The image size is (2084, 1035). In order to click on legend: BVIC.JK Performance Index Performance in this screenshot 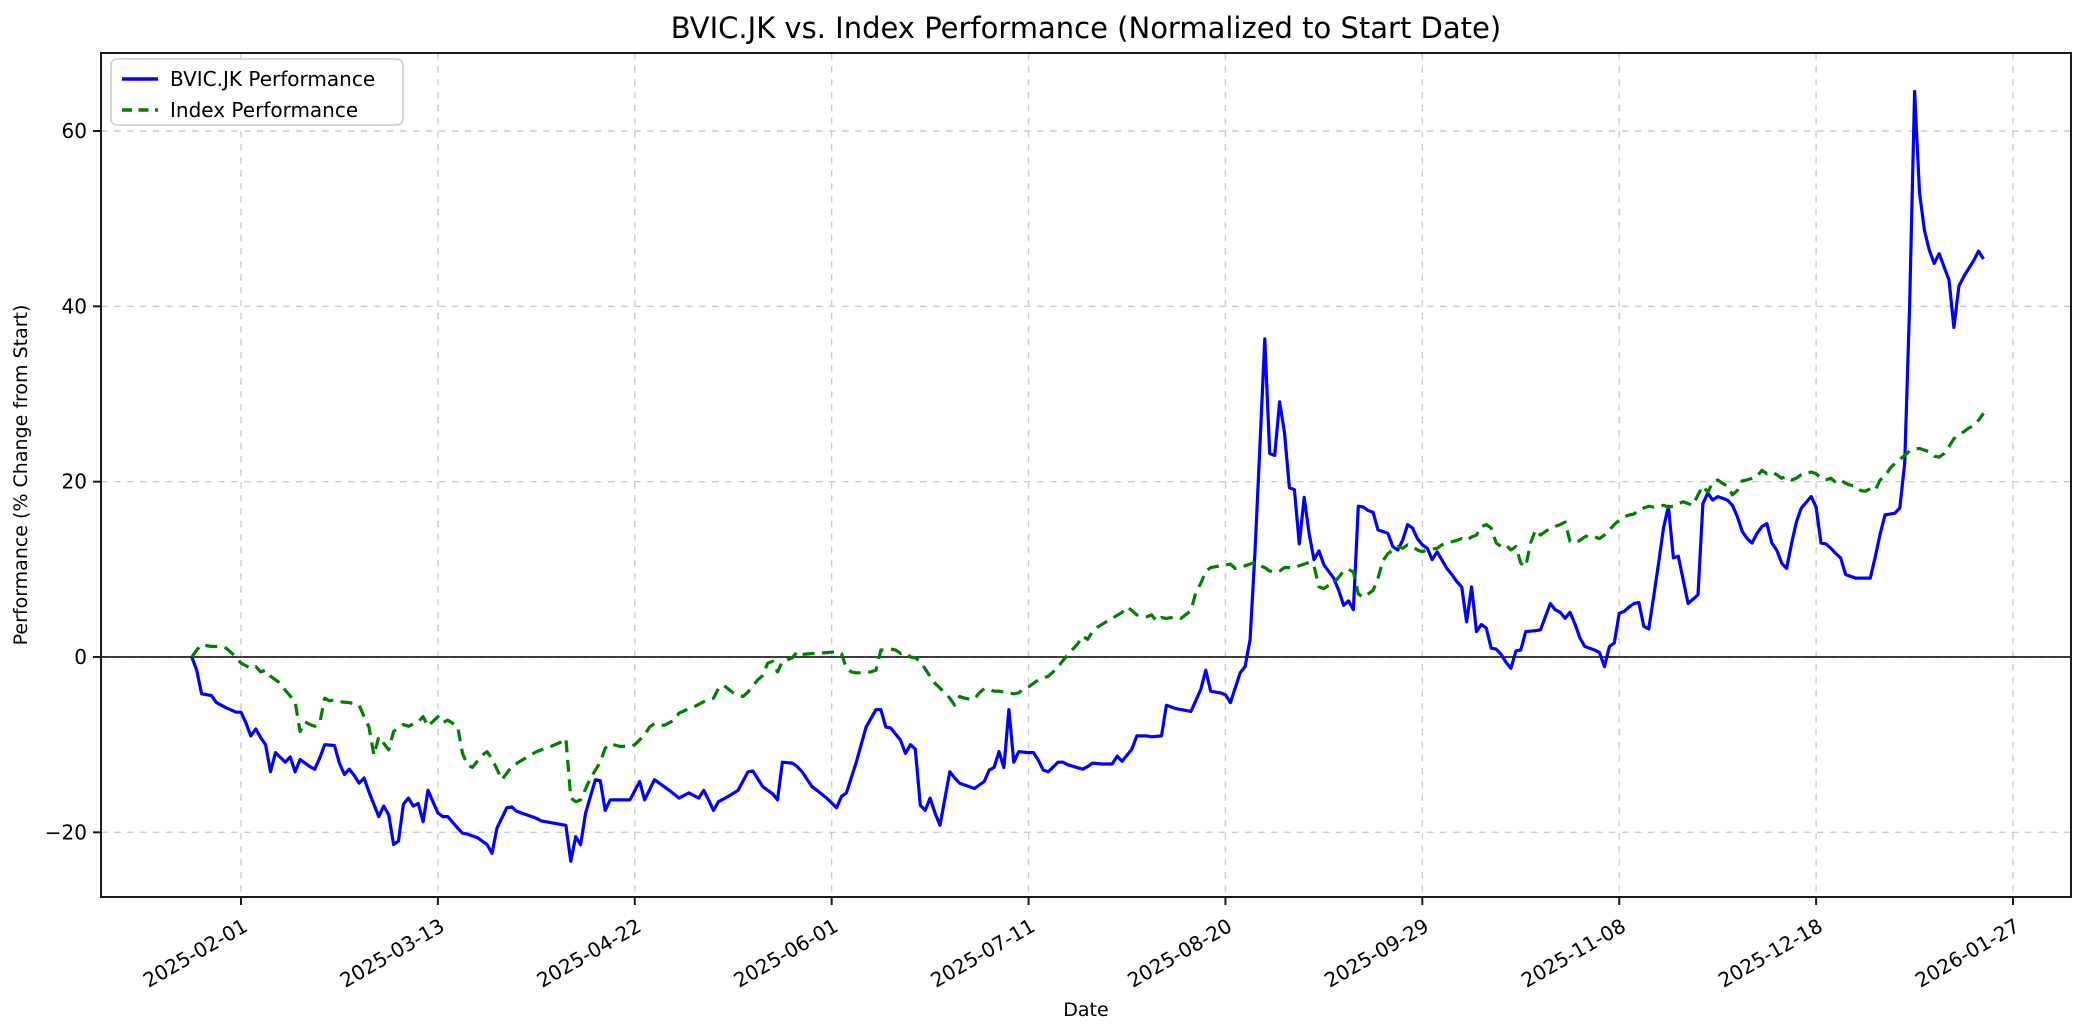, I will do `click(257, 92)`.